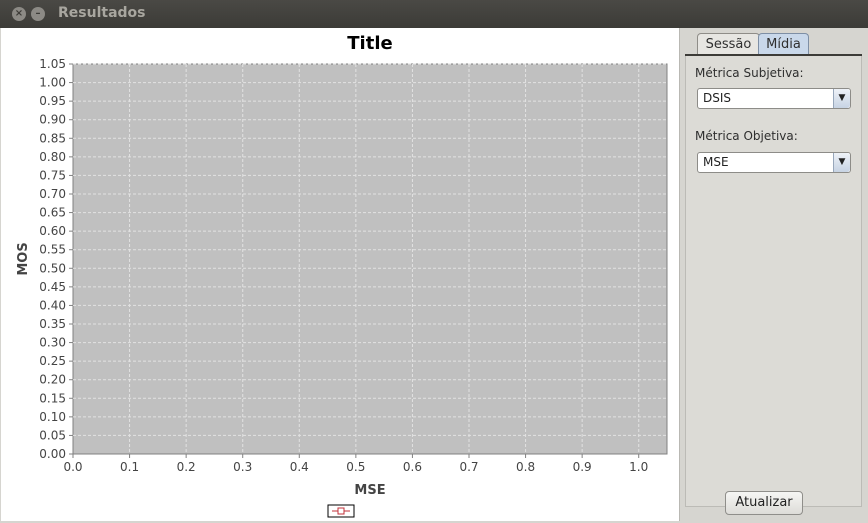 The width and height of the screenshot is (868, 523). Describe the element at coordinates (52, 287) in the screenshot. I see `y-tick-label: 0.45` at that location.